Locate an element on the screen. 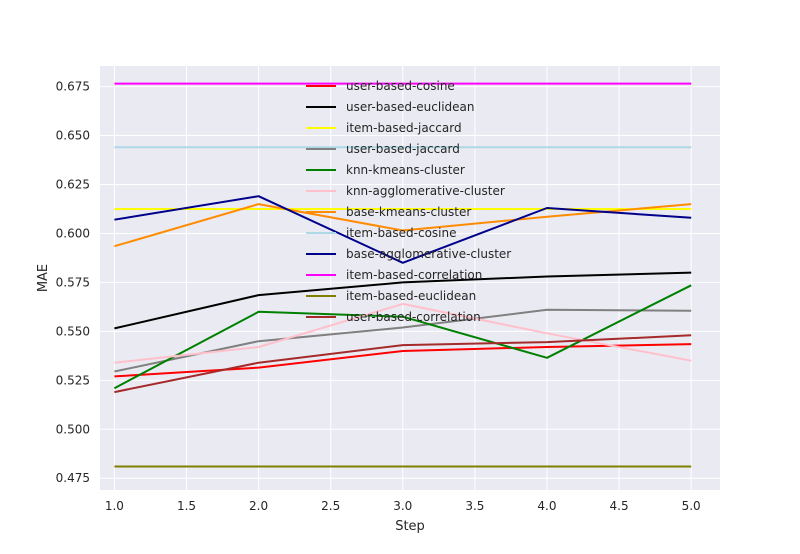  legend-label: item-based-cosine is located at coordinates (401, 233).